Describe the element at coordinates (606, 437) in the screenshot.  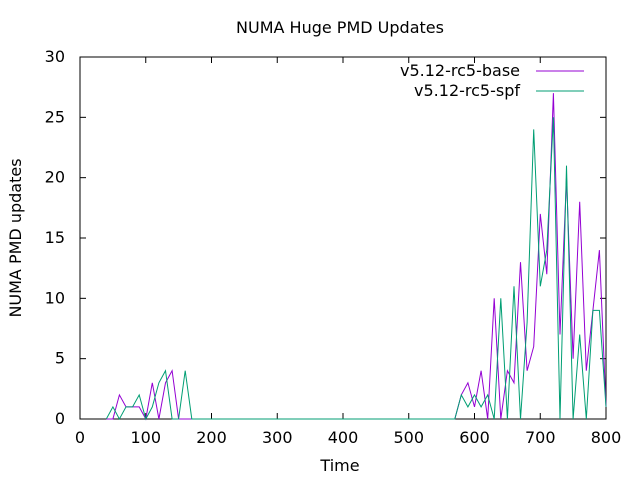
I see `x-tick-label: 800` at that location.